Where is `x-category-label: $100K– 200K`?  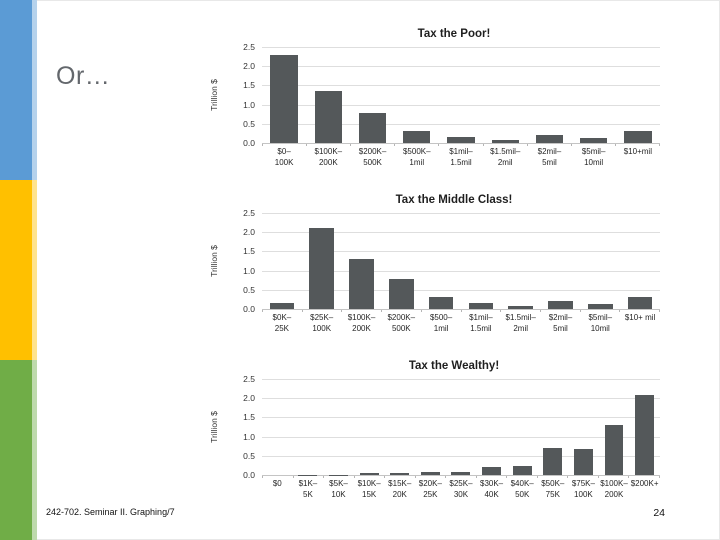
x-category-label: $100K– 200K is located at coordinates (361, 323).